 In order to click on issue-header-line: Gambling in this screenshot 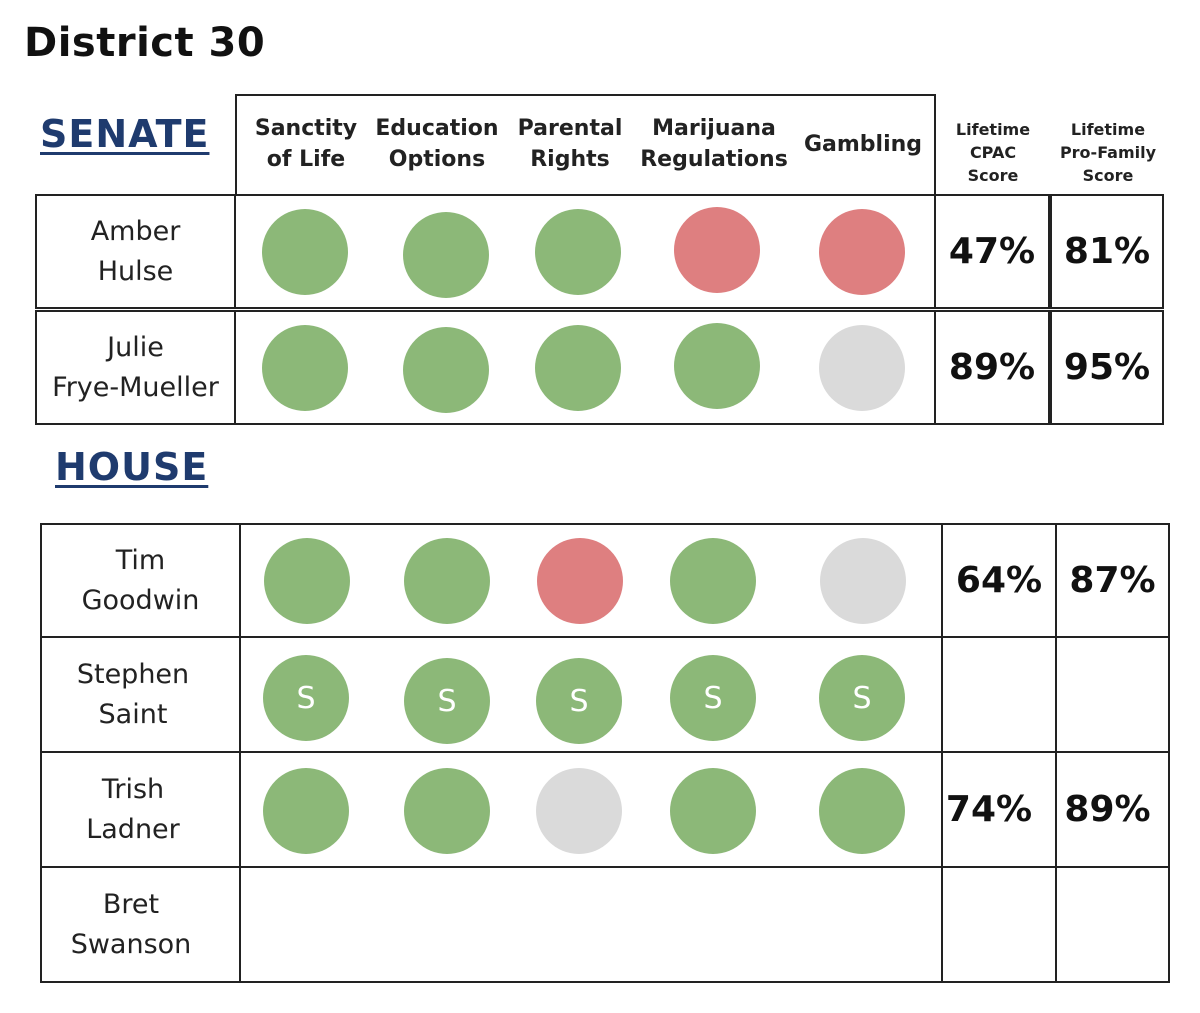, I will do `click(863, 144)`.